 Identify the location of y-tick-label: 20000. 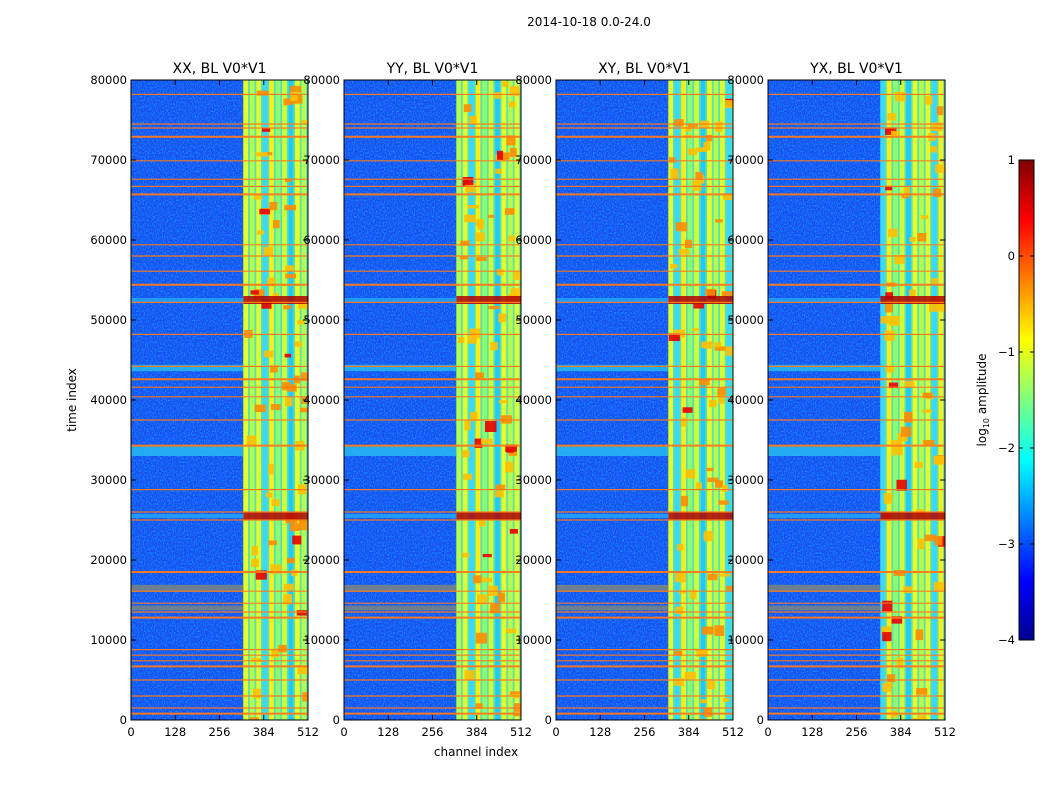
(321, 560).